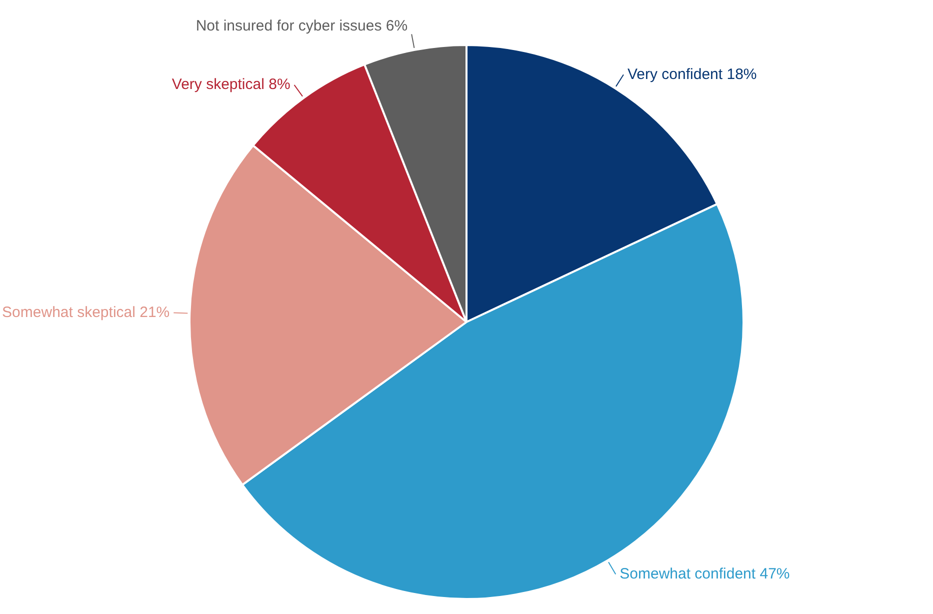 The image size is (933, 614). I want to click on slice-label: Very confident 18%, so click(692, 74).